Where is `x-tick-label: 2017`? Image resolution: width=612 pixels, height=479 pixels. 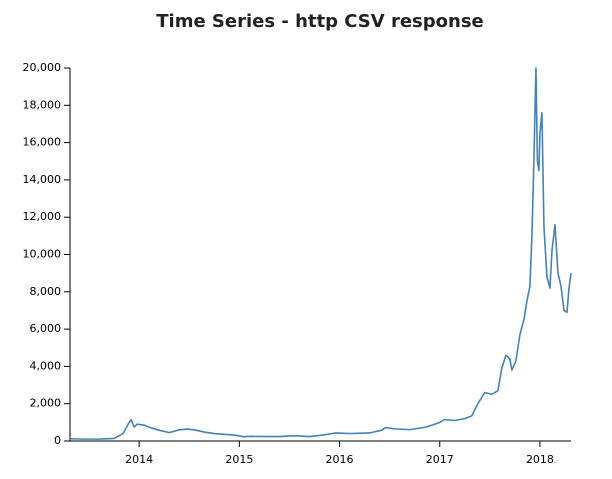
x-tick-label: 2017 is located at coordinates (440, 459).